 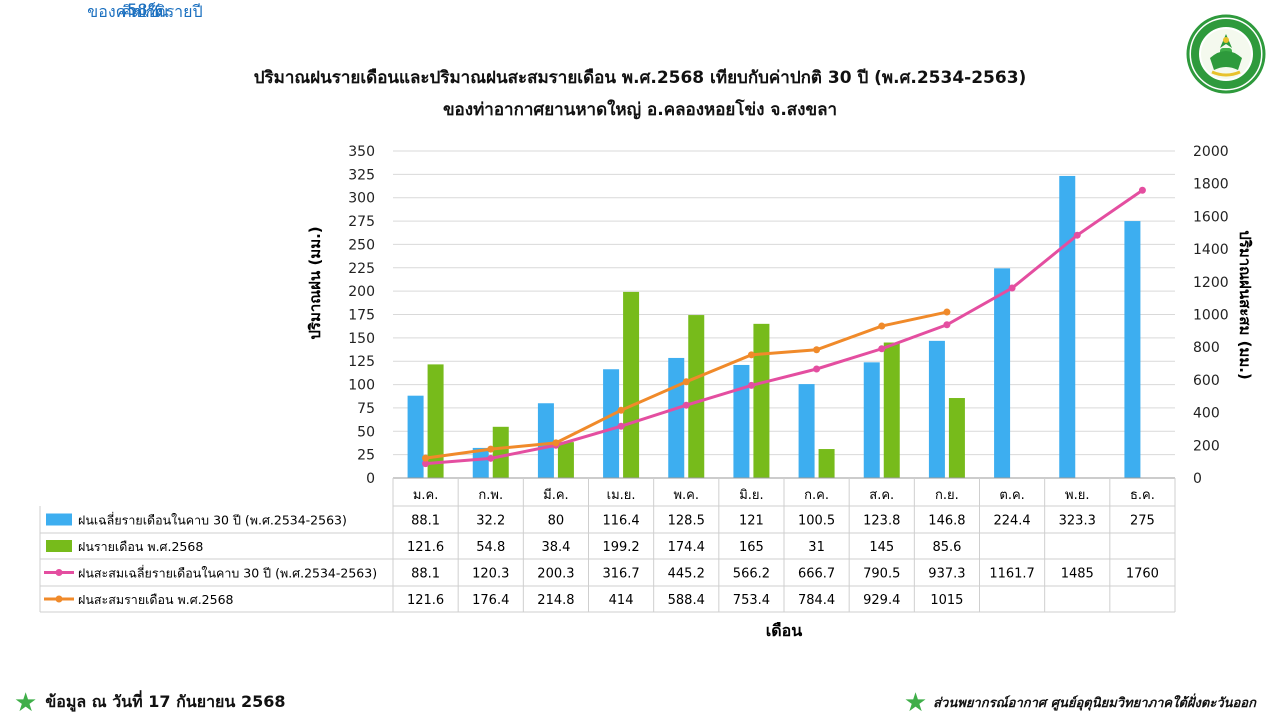 What do you see at coordinates (621, 495) in the screenshot?
I see `x-tick-label: เม.ย.` at bounding box center [621, 495].